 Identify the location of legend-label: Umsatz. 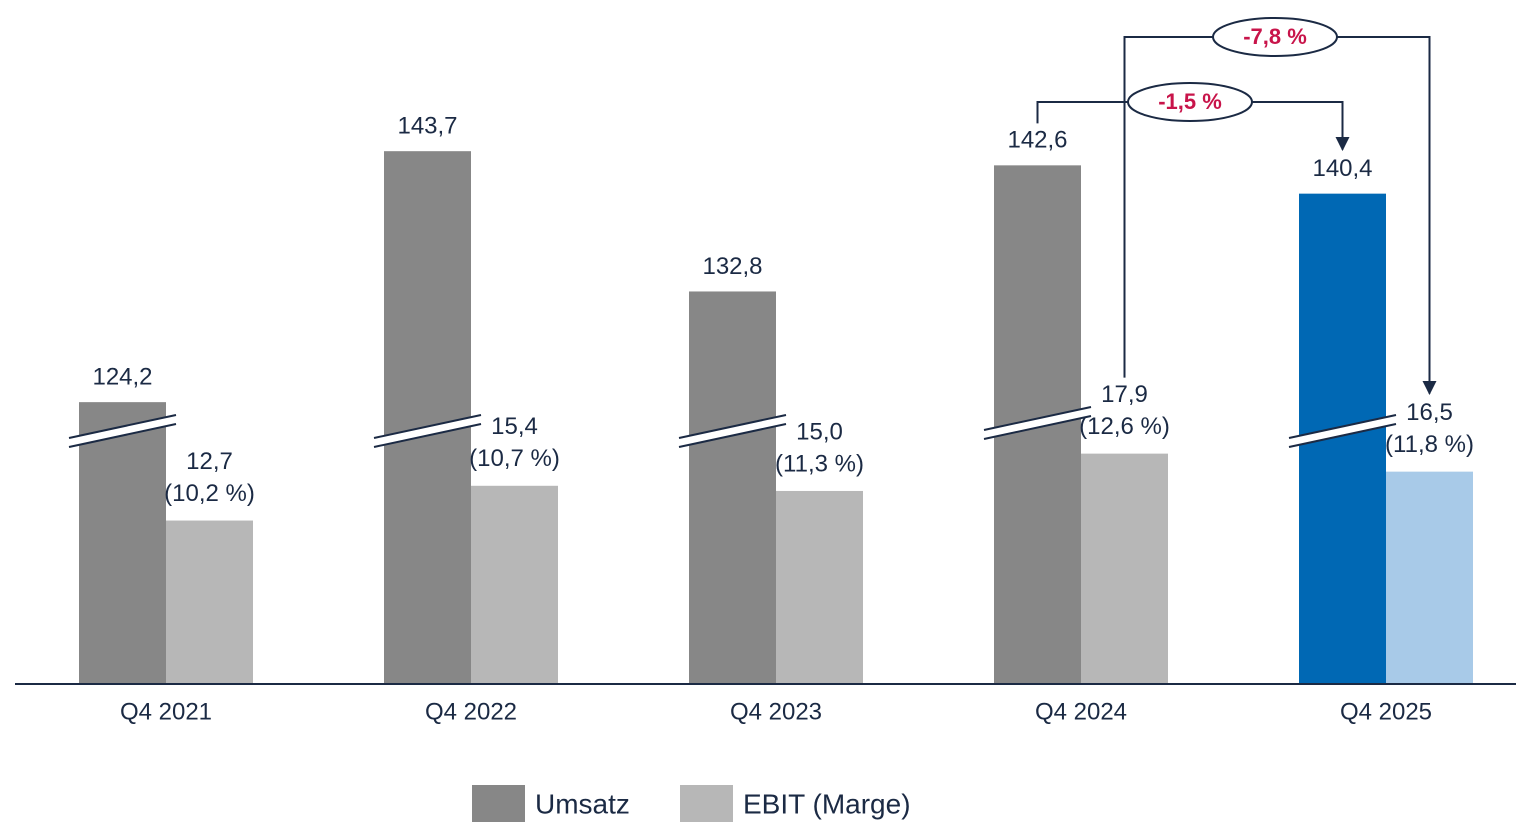
(582, 803).